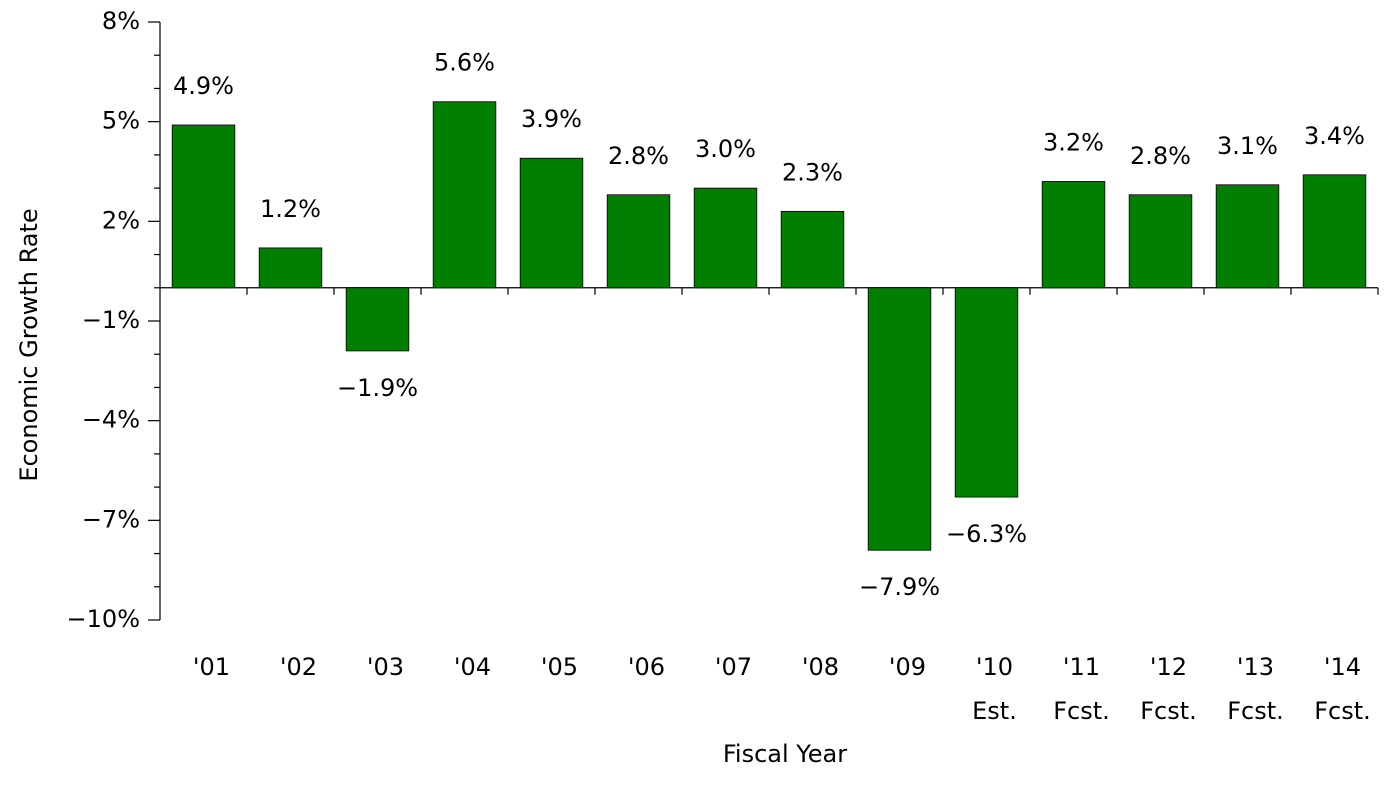 This screenshot has height=798, width=1393. What do you see at coordinates (290, 209) in the screenshot?
I see `value-label: 1.2%` at bounding box center [290, 209].